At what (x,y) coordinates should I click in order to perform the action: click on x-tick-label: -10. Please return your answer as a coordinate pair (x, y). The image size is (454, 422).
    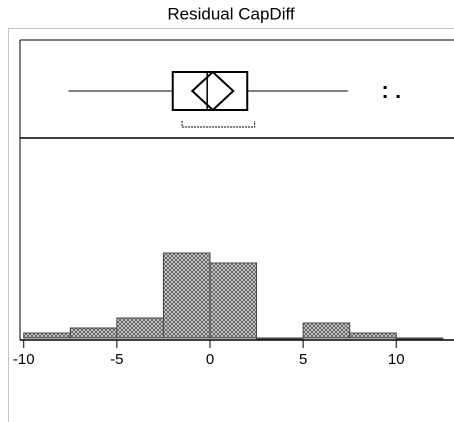
    Looking at the image, I should click on (24, 359).